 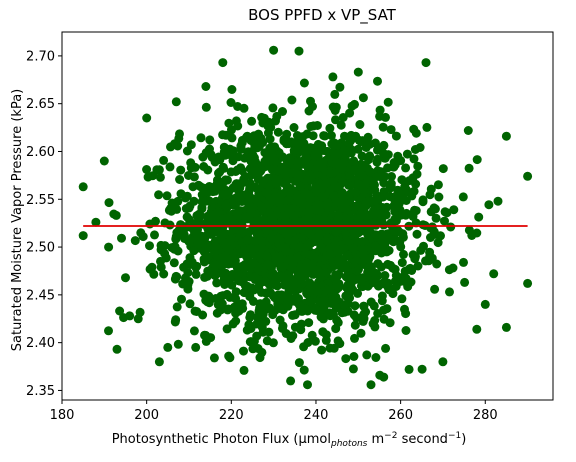 I want to click on x-axis-label-end: ), so click(x=463, y=439).